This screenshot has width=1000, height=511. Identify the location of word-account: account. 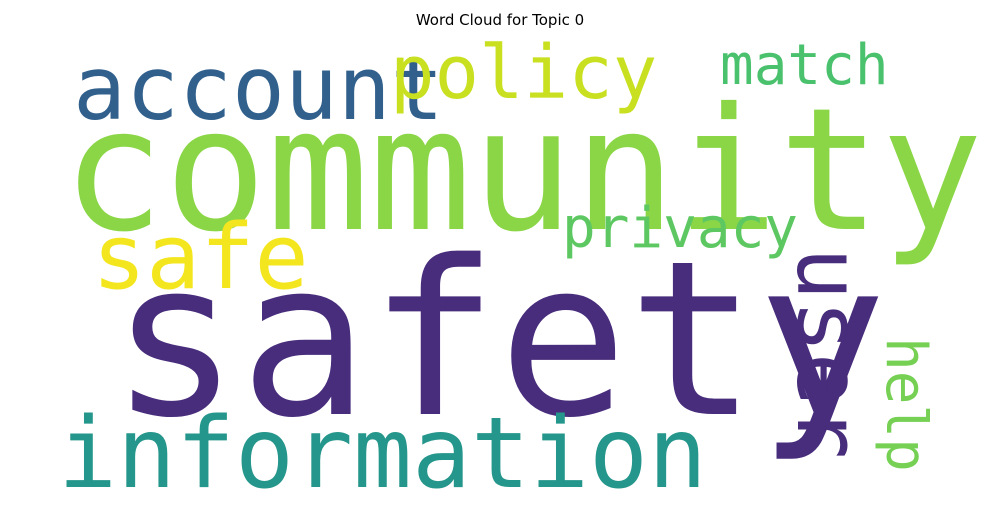
(258, 88).